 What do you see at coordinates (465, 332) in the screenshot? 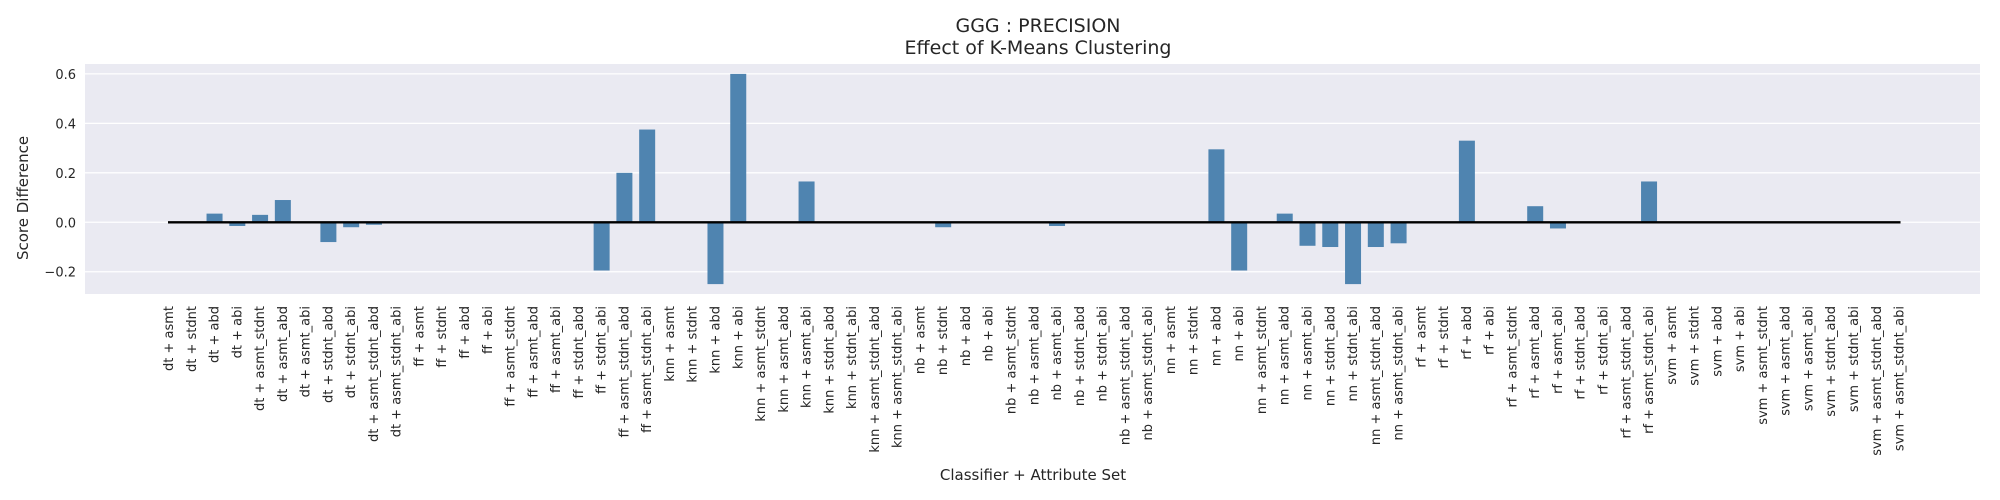
I see `x-tick-label: ff + abd` at bounding box center [465, 332].